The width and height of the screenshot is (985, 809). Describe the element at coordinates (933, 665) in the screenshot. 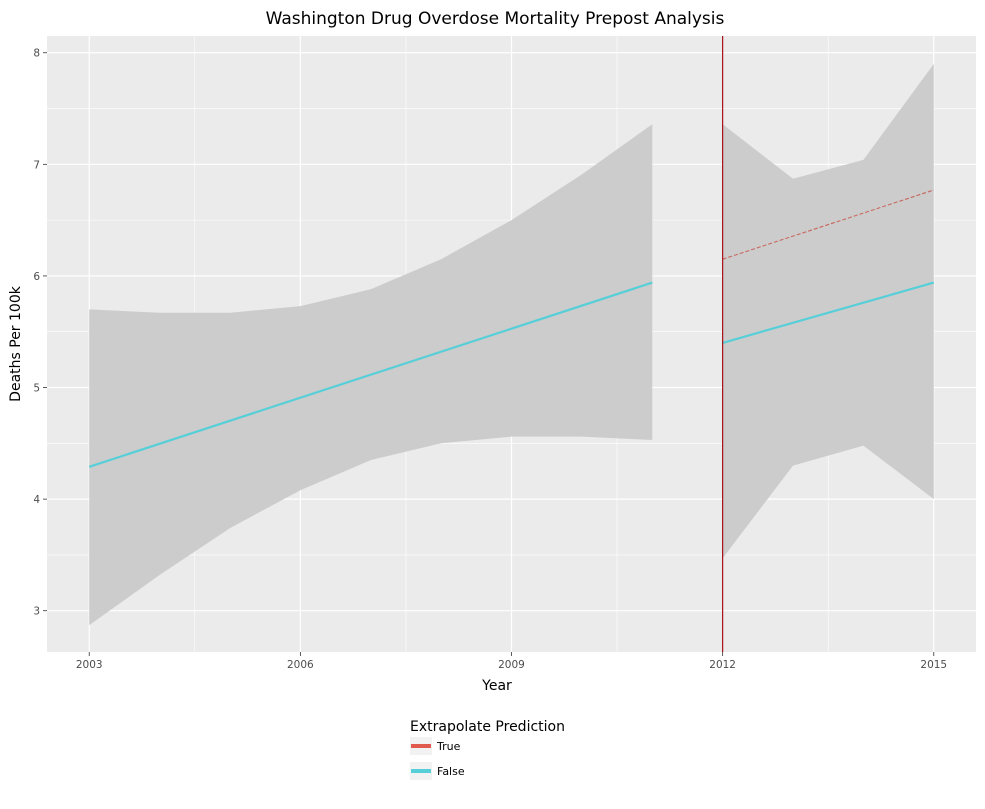

I see `x-tick-label: 2015` at that location.